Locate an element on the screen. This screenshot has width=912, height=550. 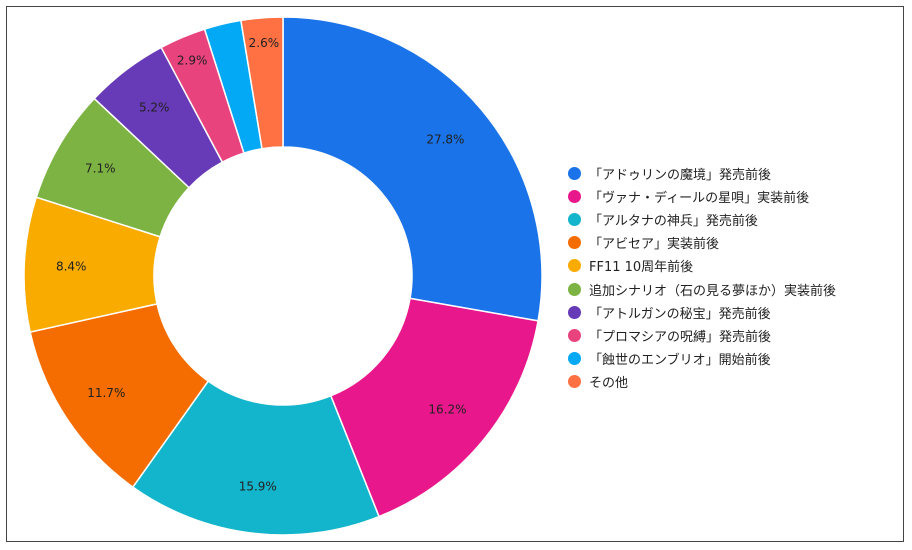
legend-label: FF11 10周年前後 is located at coordinates (641, 268).